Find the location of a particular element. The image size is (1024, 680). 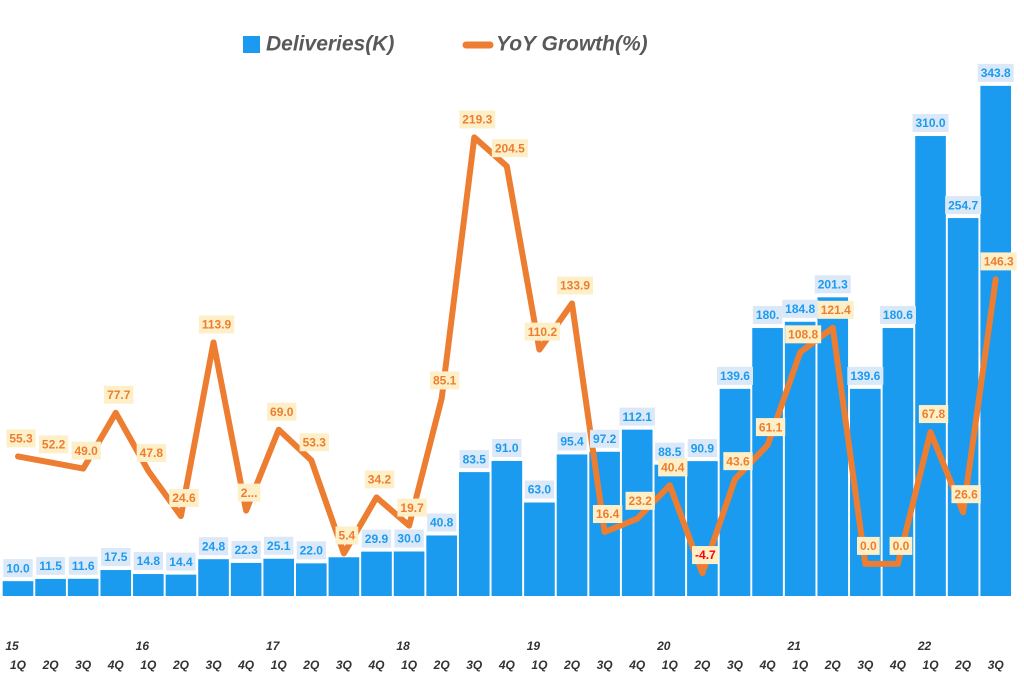

data-label: 121.4 is located at coordinates (836, 310).